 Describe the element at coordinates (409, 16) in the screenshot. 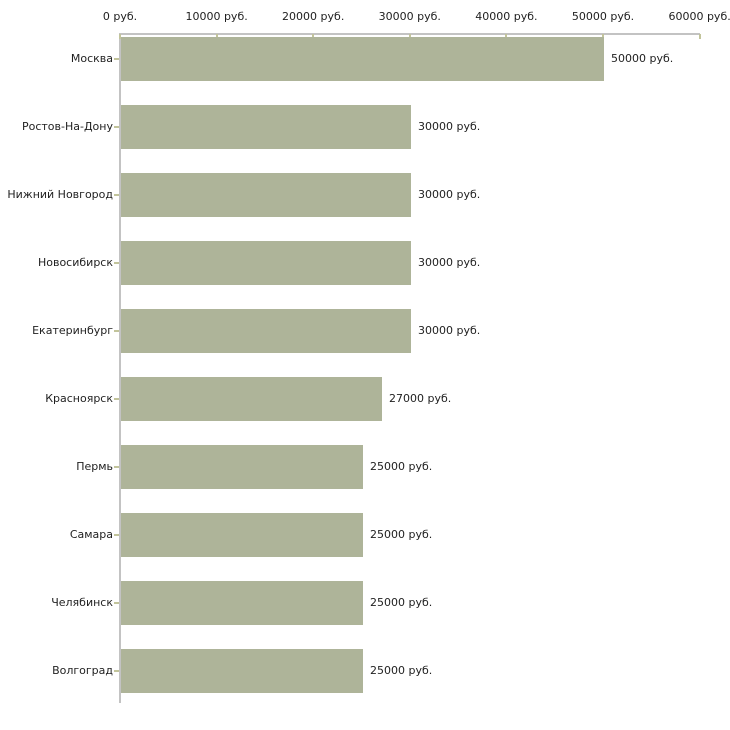

I see `x-axis-tick-label: 30000 руб.` at that location.